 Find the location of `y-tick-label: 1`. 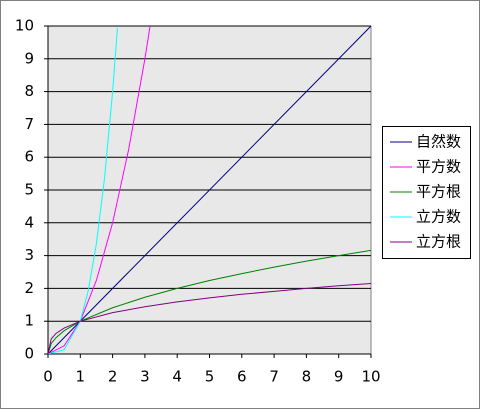

y-tick-label: 1 is located at coordinates (29, 321).